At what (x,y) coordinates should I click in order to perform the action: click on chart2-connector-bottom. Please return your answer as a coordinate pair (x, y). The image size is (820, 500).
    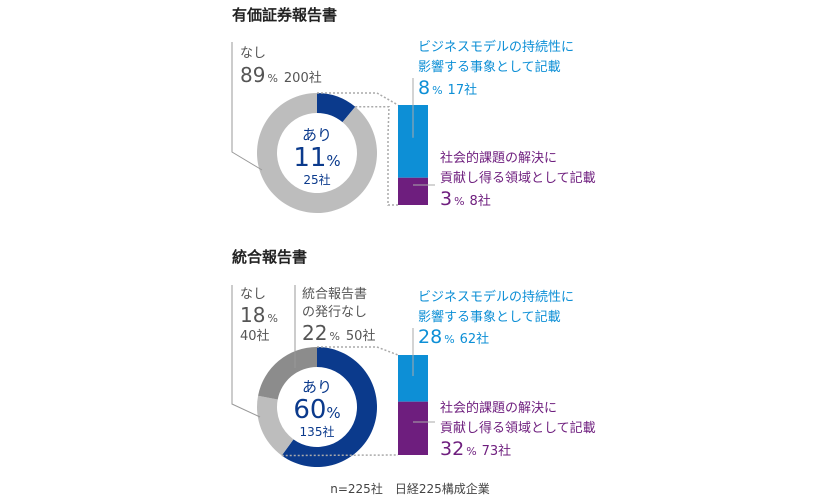
    Looking at the image, I should click on (340, 455).